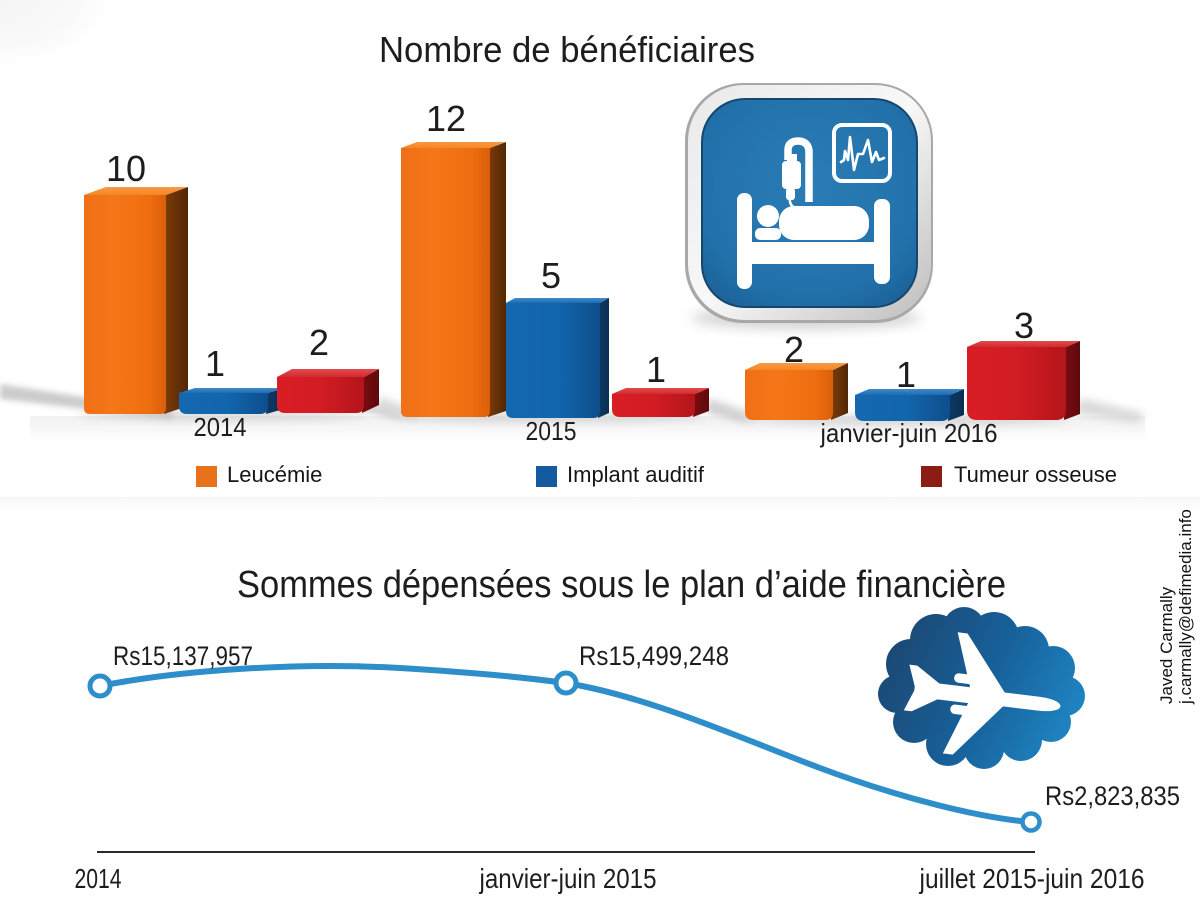 This screenshot has width=1200, height=900. What do you see at coordinates (636, 474) in the screenshot?
I see `svg-text: Implant auditif` at bounding box center [636, 474].